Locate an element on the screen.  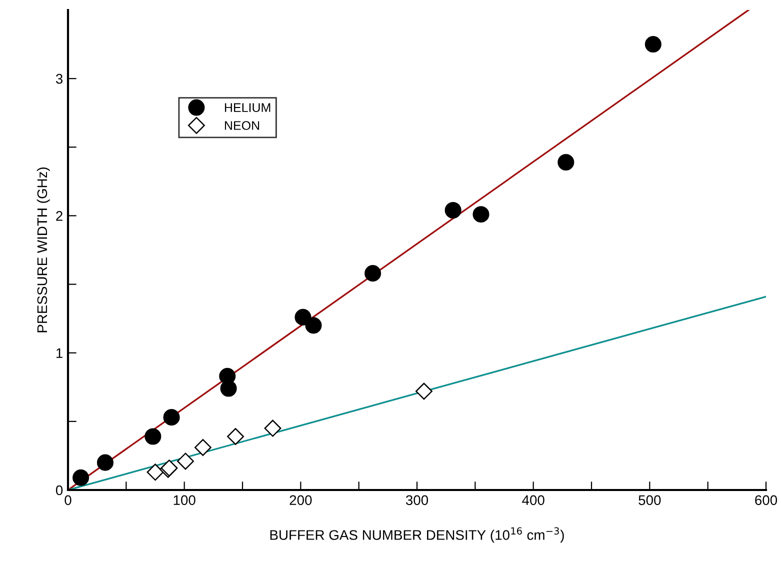
x-axis-title: BUFFER GAS NUMBER DENSITY (10$^{16}$ cm$^{−3}$) is located at coordinates (417, 535).